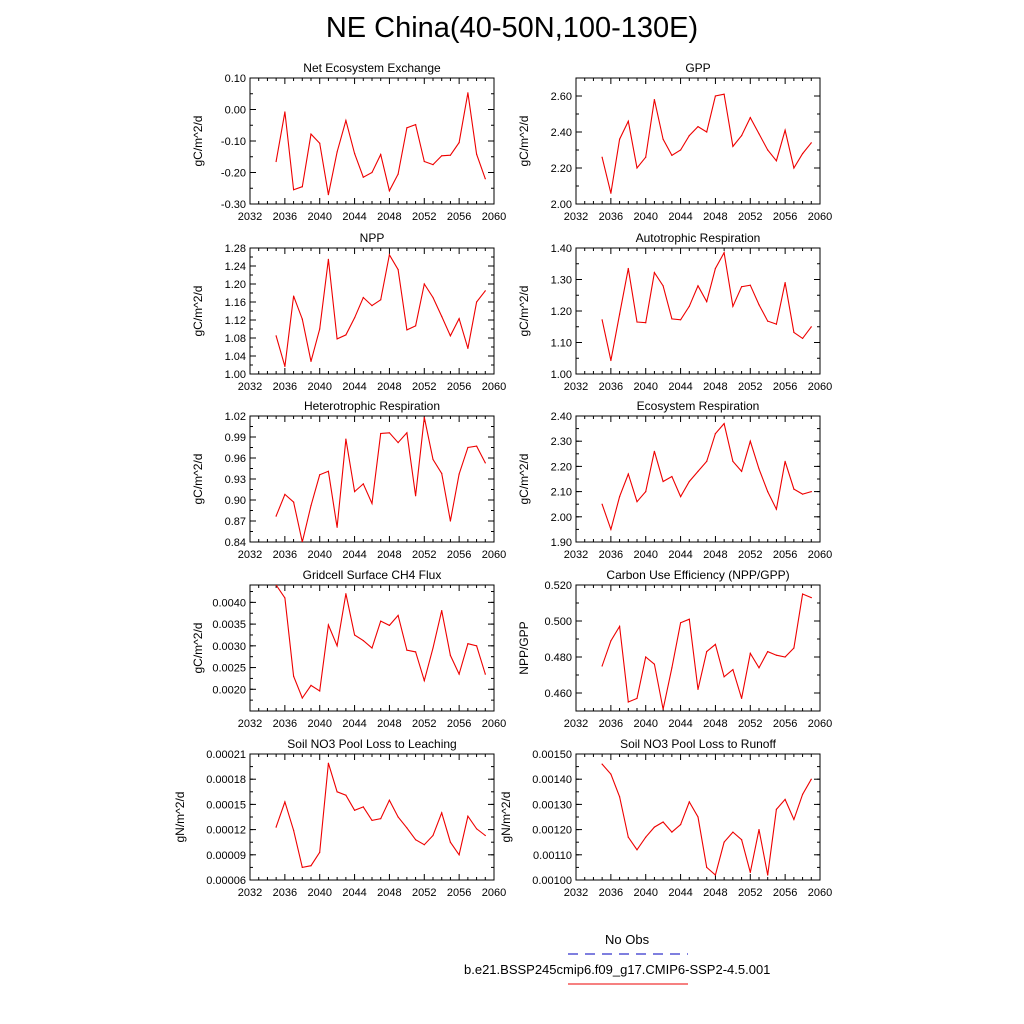  Describe the element at coordinates (235, 303) in the screenshot. I see `y-tick-label: 1.16` at that location.